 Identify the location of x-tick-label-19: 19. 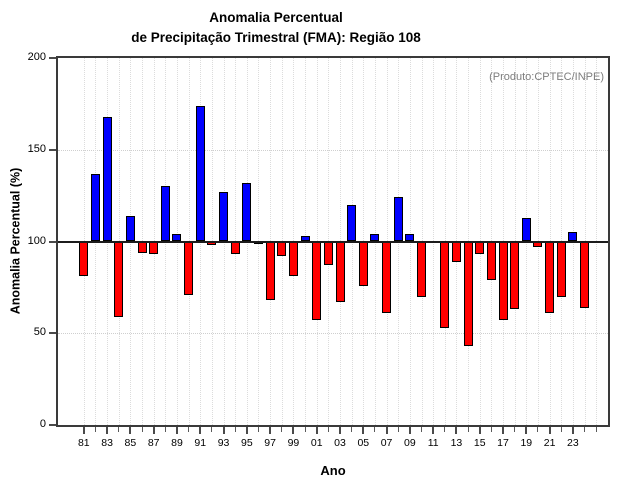
(526, 443).